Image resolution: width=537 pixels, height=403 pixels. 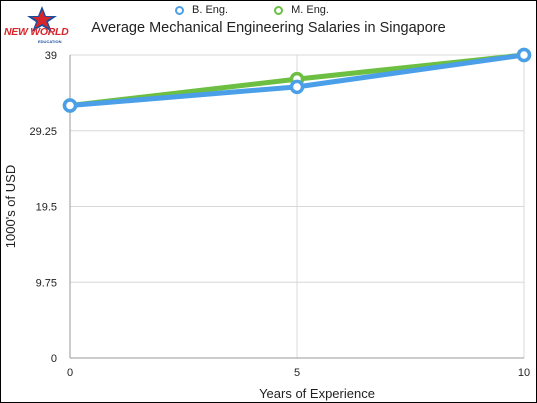 I want to click on y-tick-label: 39, so click(x=51, y=56).